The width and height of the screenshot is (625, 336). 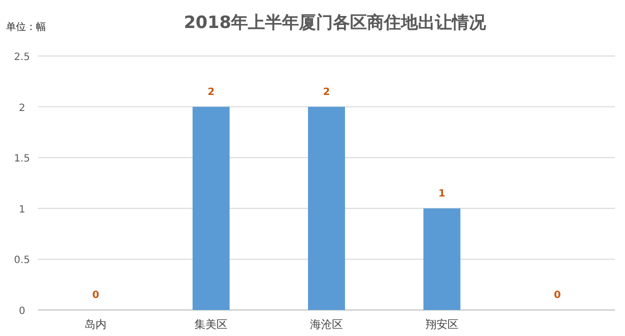 I want to click on x-tick-label: 岛内, so click(x=95, y=324).